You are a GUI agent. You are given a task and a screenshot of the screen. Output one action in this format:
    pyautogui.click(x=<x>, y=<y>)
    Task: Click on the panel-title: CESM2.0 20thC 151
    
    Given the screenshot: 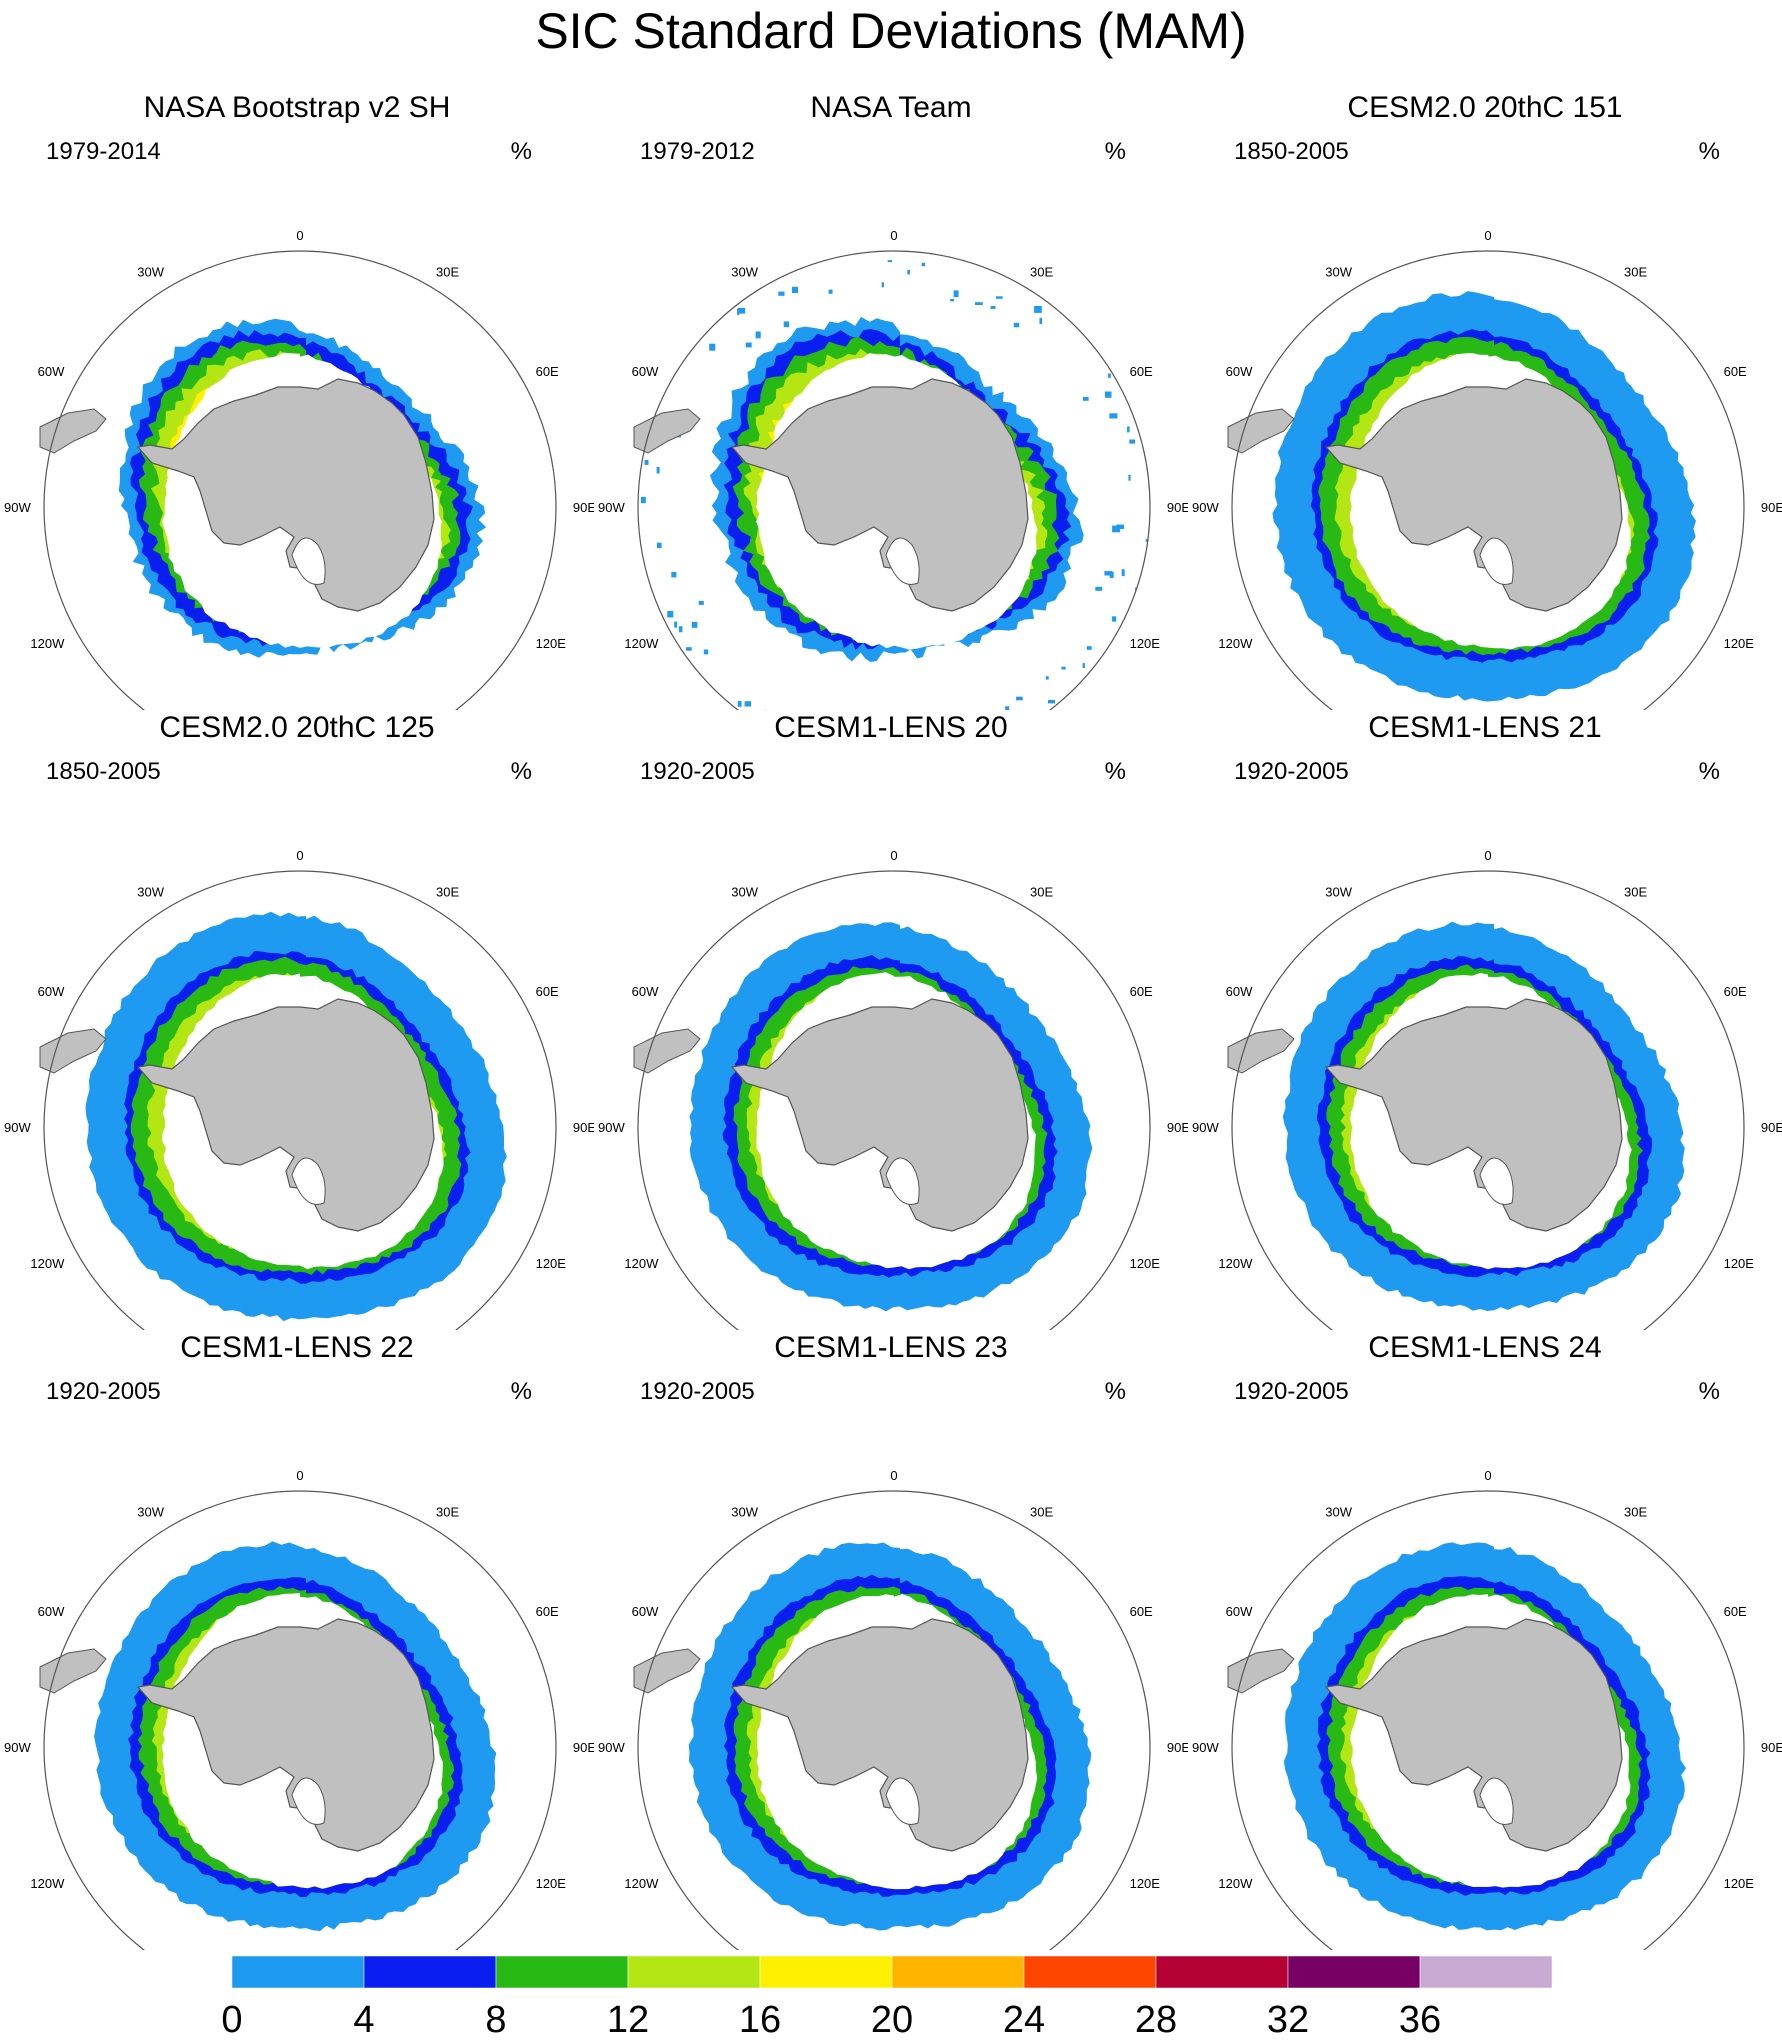 What is the action you would take?
    pyautogui.click(x=1485, y=107)
    